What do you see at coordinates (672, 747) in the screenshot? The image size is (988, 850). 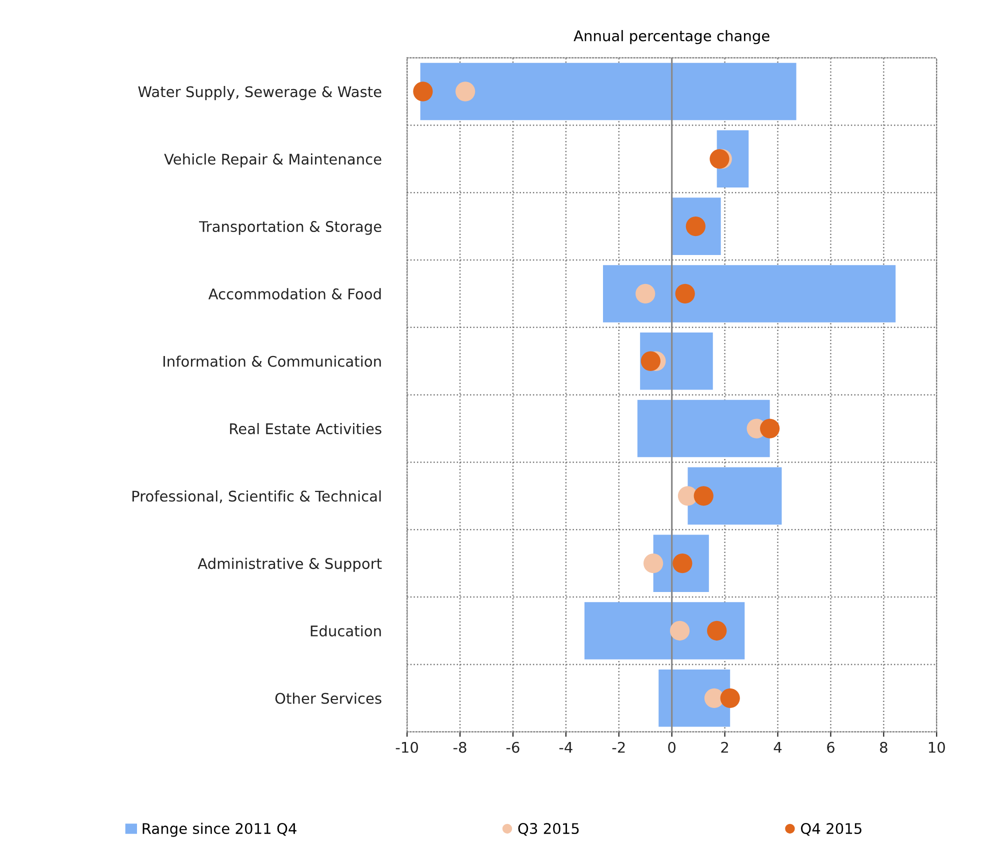 I see `x-tick-label: 0` at bounding box center [672, 747].